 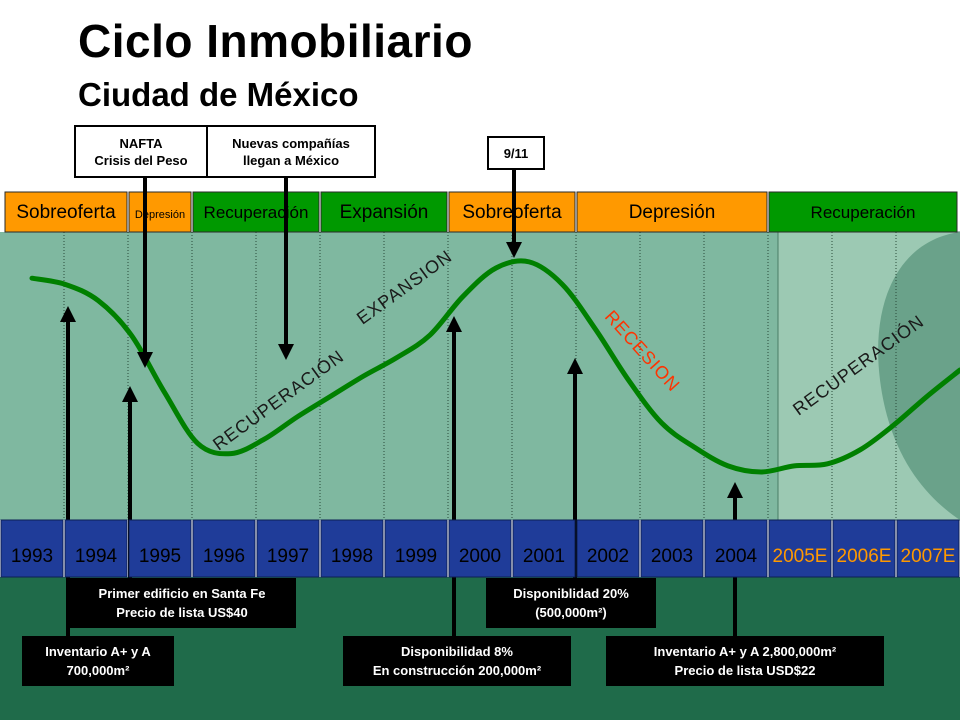 I want to click on event-box-9-11: 9/11, so click(x=516, y=153).